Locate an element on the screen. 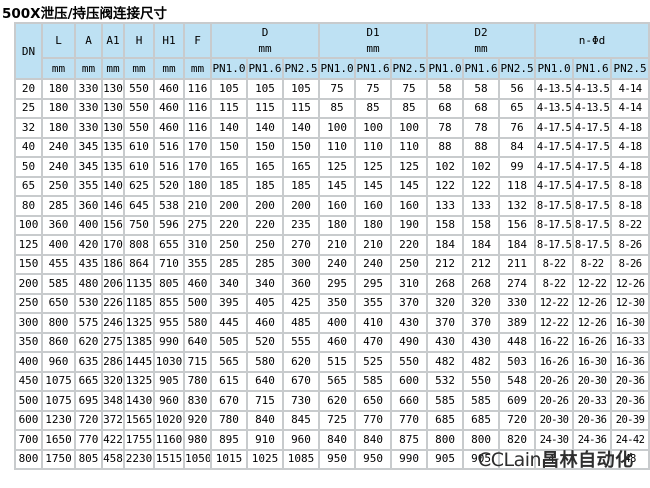 The width and height of the screenshot is (650, 488). cell-value: 135 is located at coordinates (113, 167).